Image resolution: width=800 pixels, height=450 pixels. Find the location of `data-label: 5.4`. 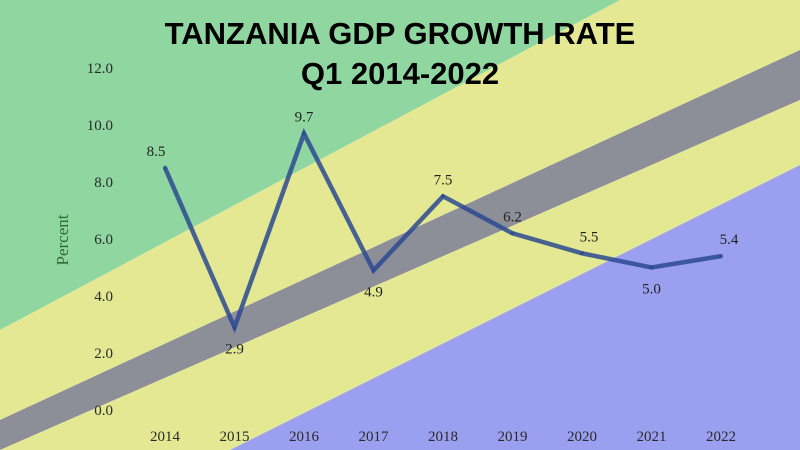

data-label: 5.4 is located at coordinates (729, 240).